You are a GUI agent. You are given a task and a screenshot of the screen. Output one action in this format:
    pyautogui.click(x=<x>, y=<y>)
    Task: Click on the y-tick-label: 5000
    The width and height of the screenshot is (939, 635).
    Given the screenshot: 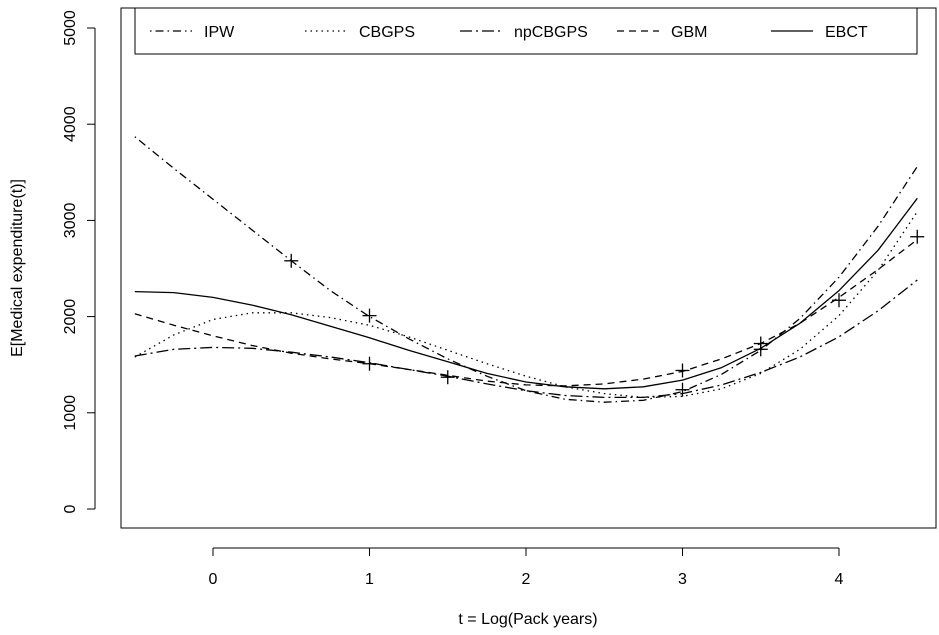 What is the action you would take?
    pyautogui.click(x=70, y=28)
    